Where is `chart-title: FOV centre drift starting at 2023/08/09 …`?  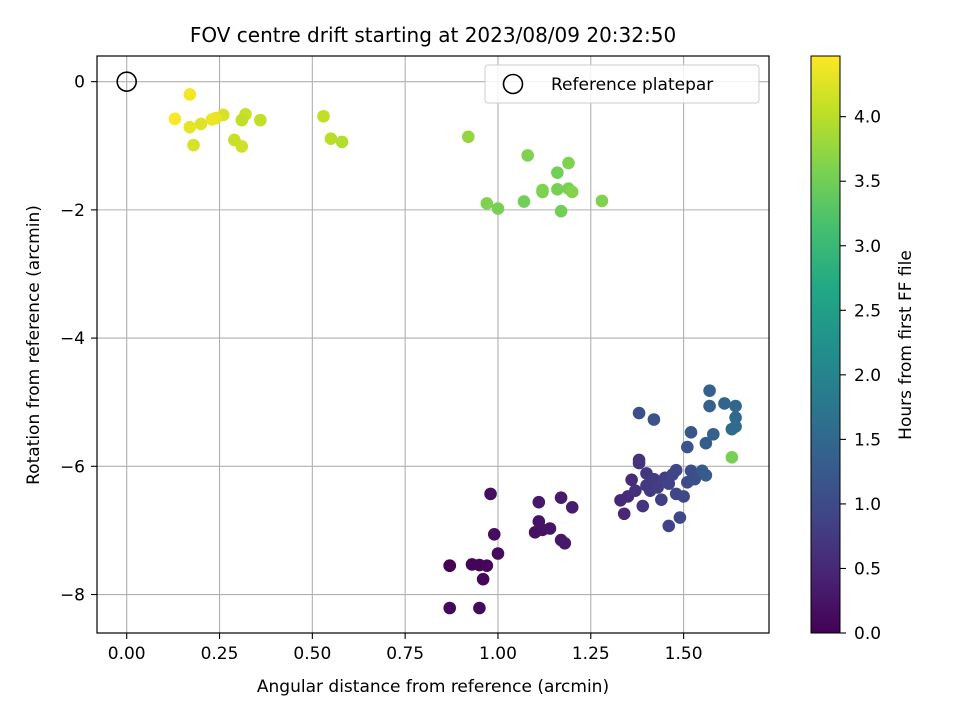
chart-title: FOV centre drift starting at 2023/08/09 … is located at coordinates (433, 35).